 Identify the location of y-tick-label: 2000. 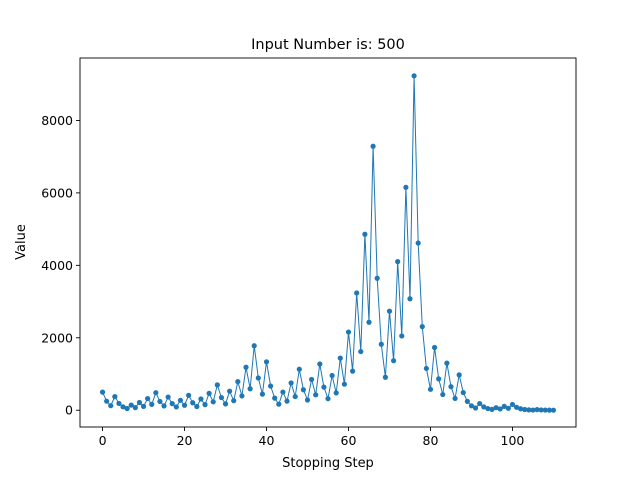
(57, 337).